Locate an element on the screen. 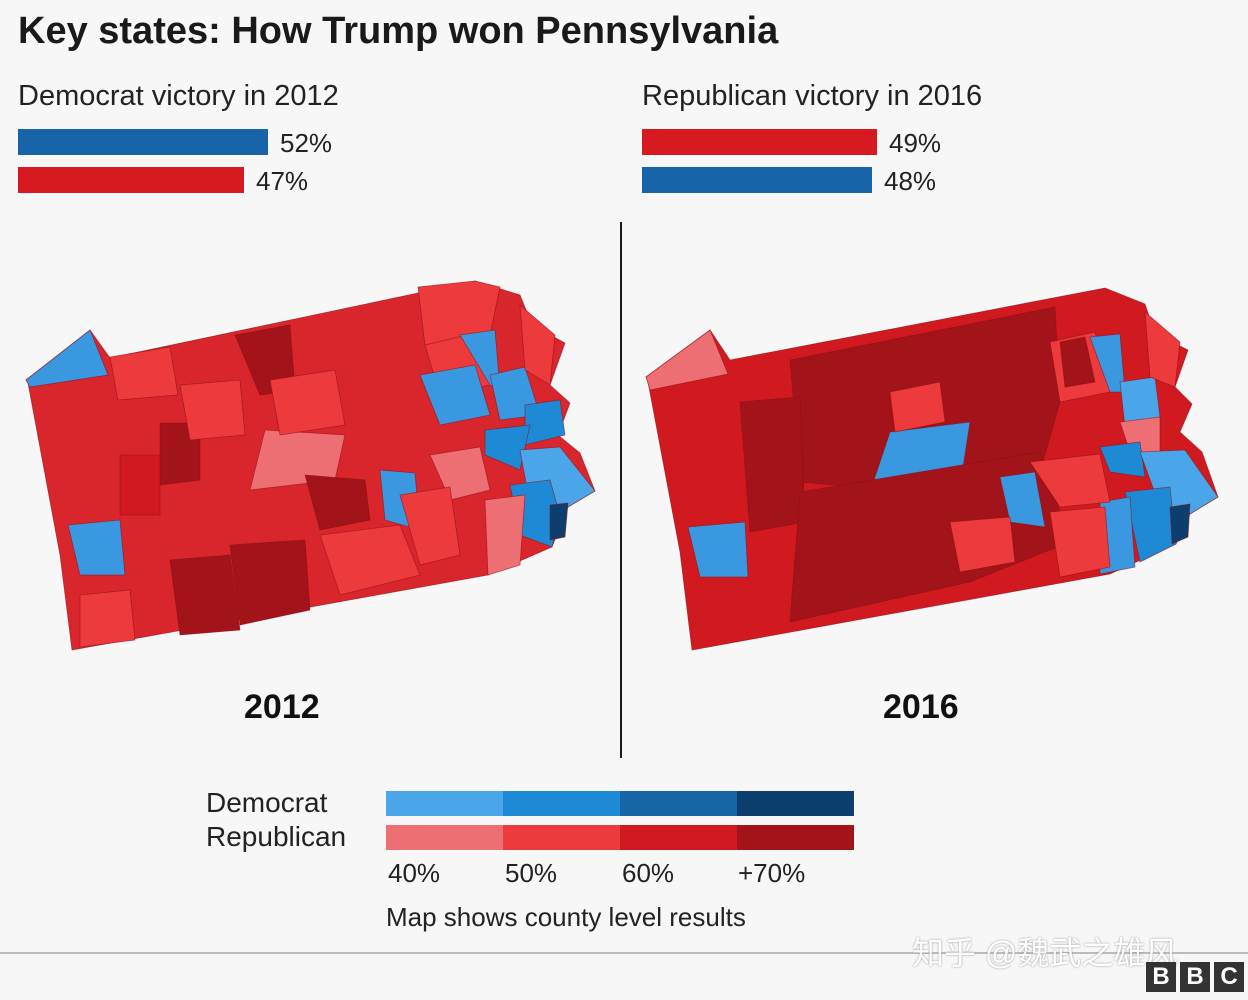  legend-tick: 60% is located at coordinates (648, 873).